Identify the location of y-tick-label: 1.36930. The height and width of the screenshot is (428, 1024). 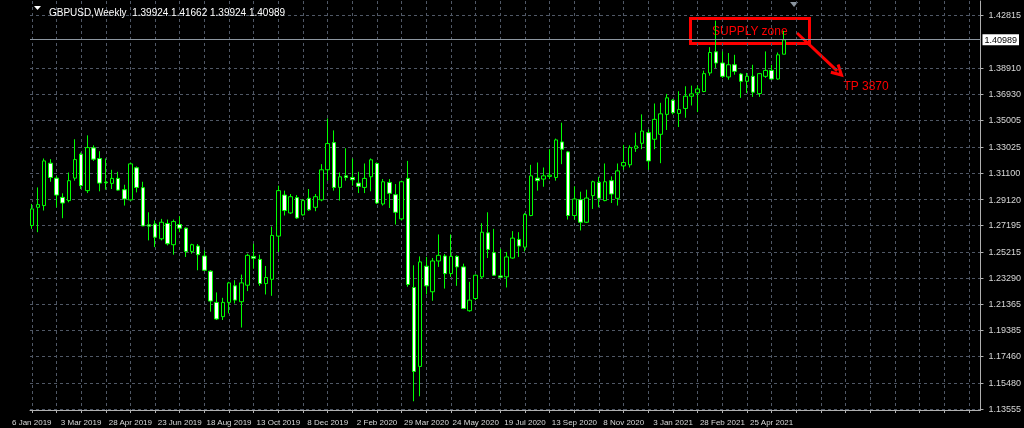
(1005, 94).